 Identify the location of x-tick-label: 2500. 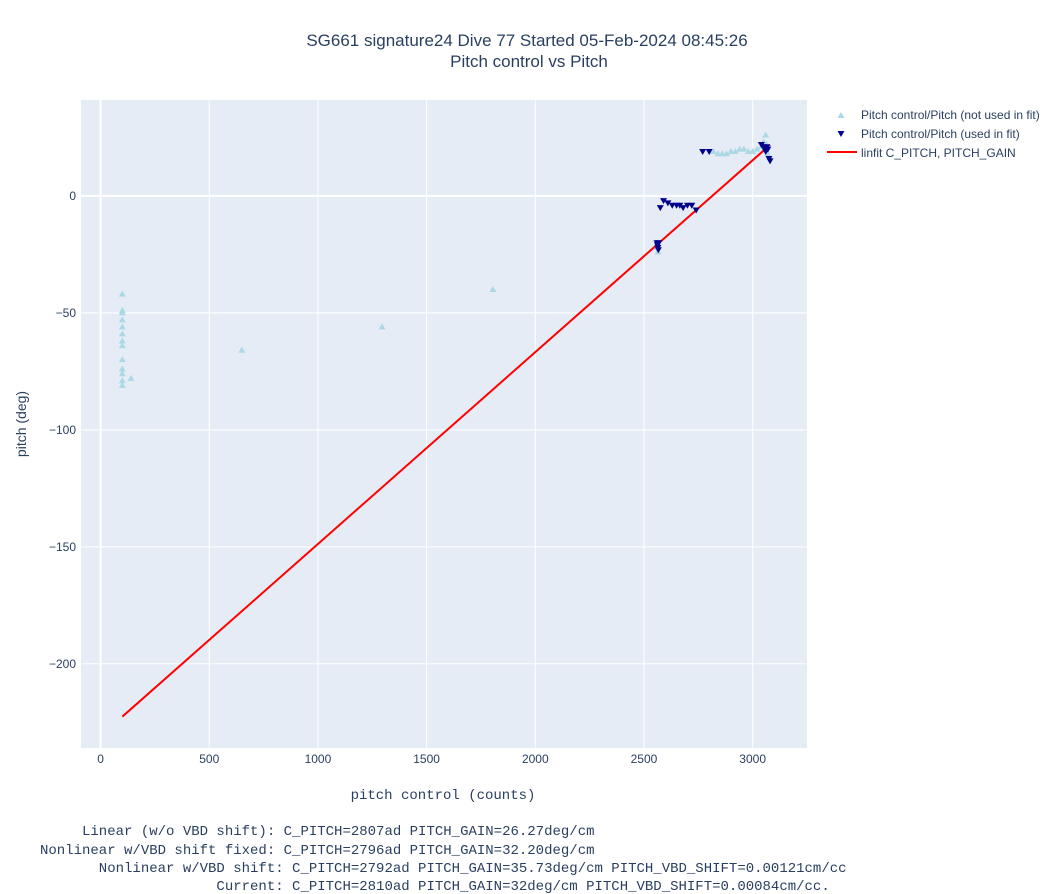
(644, 759).